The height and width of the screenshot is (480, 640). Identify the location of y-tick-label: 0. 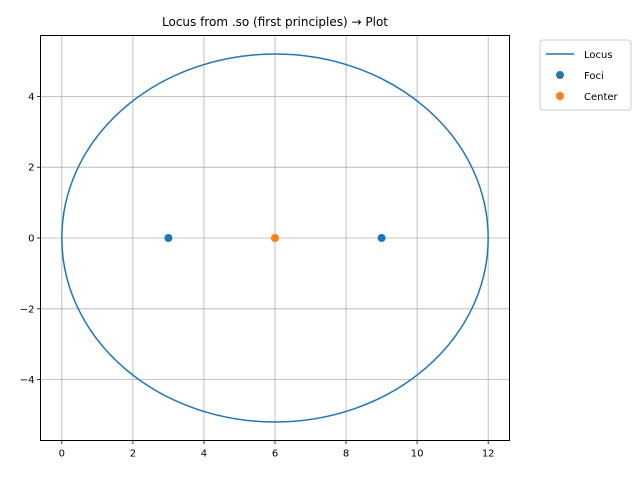
(31, 239).